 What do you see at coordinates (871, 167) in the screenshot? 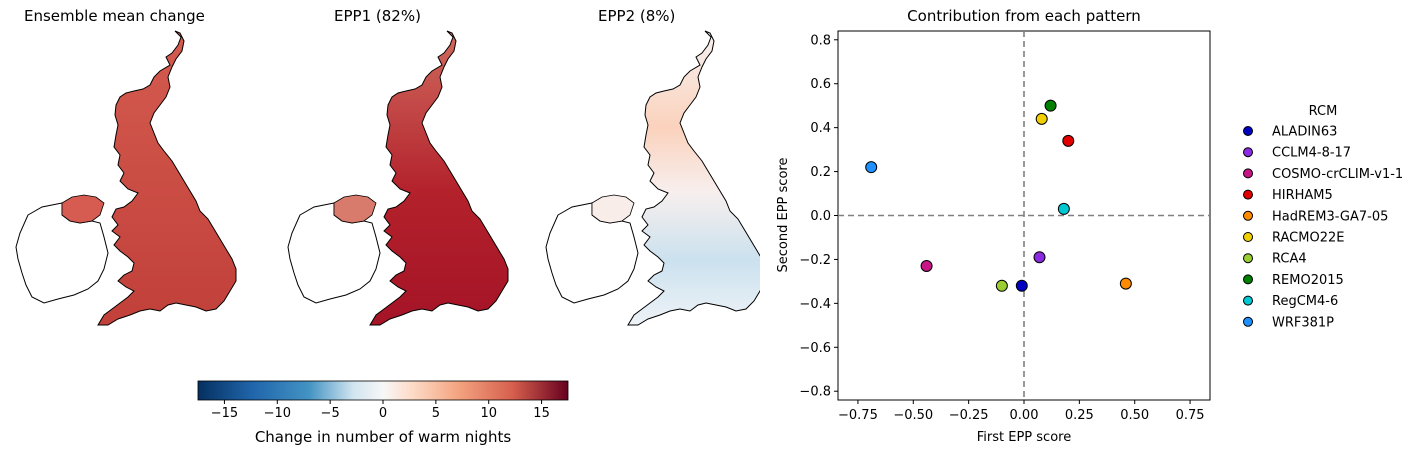
I see `scatter-point-wrf381p` at bounding box center [871, 167].